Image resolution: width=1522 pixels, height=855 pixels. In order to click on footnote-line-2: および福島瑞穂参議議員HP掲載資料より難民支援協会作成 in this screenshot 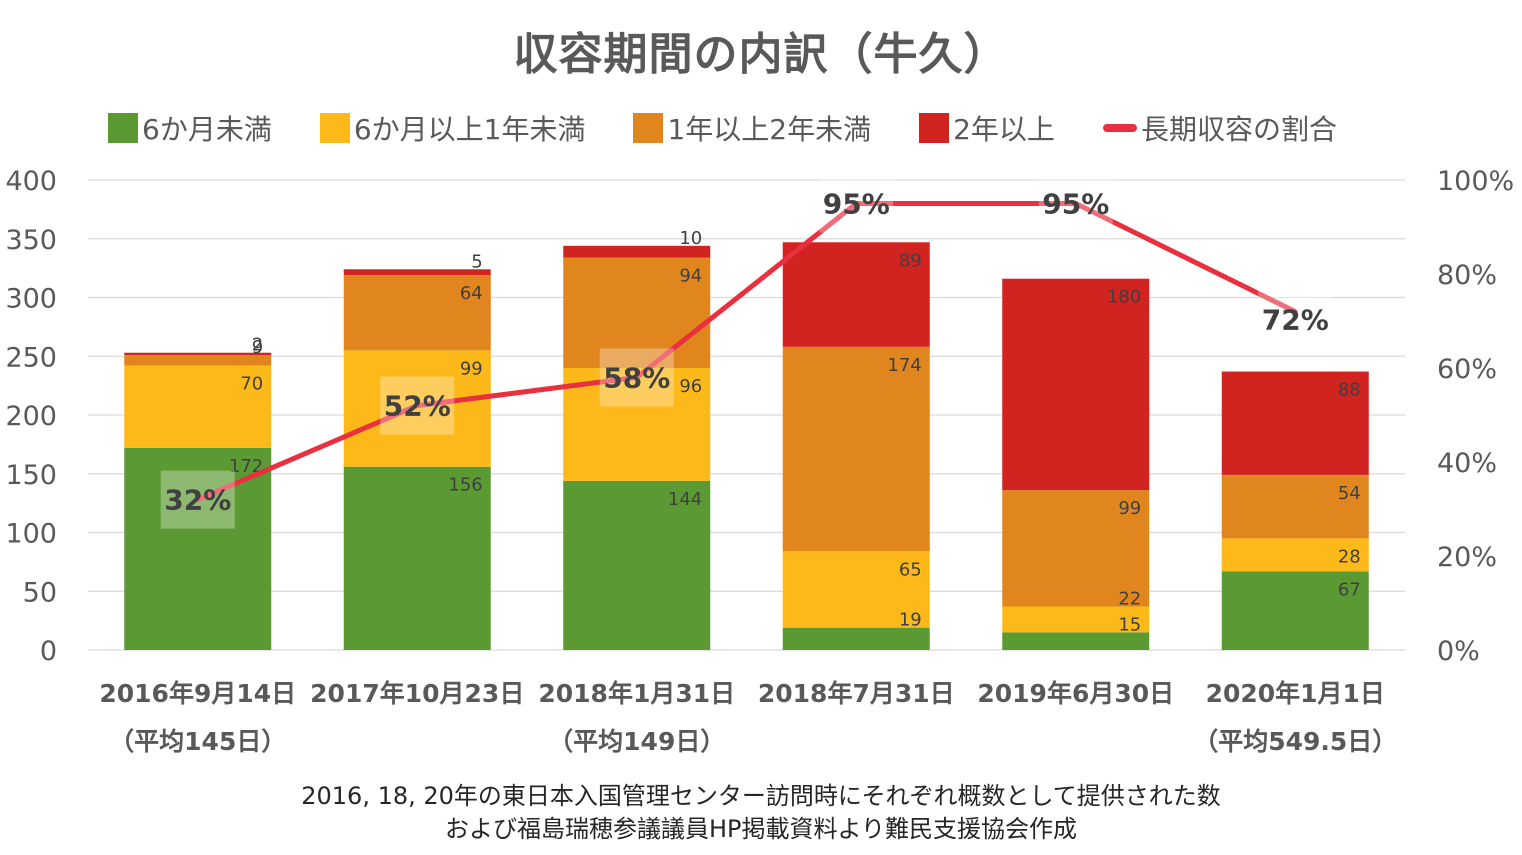, I will do `click(761, 829)`.